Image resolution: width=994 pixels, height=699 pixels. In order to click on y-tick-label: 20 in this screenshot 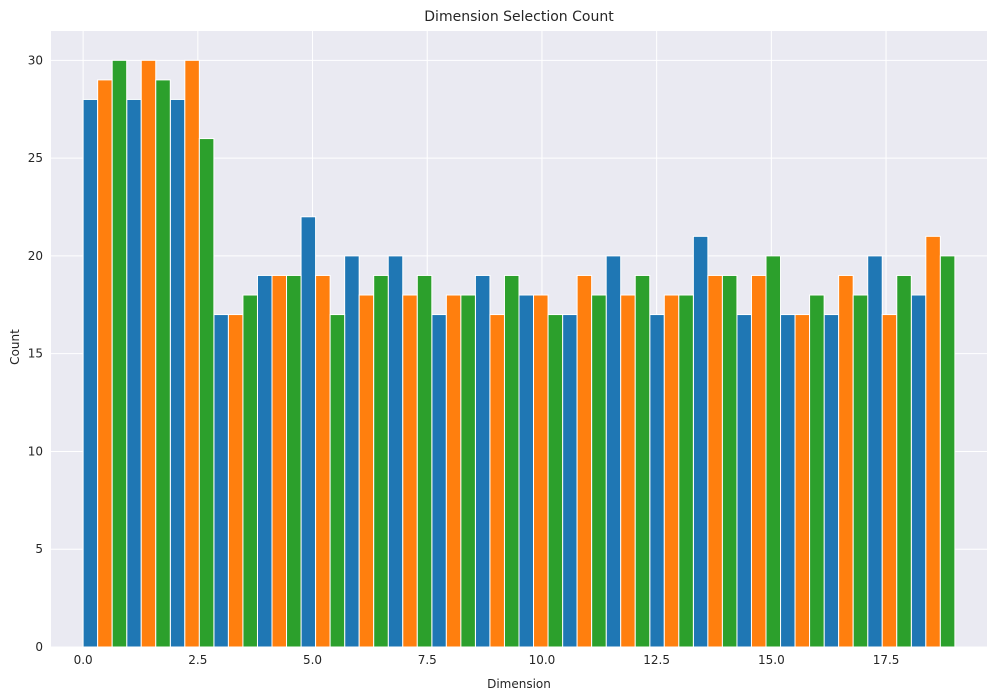, I will do `click(35, 256)`.